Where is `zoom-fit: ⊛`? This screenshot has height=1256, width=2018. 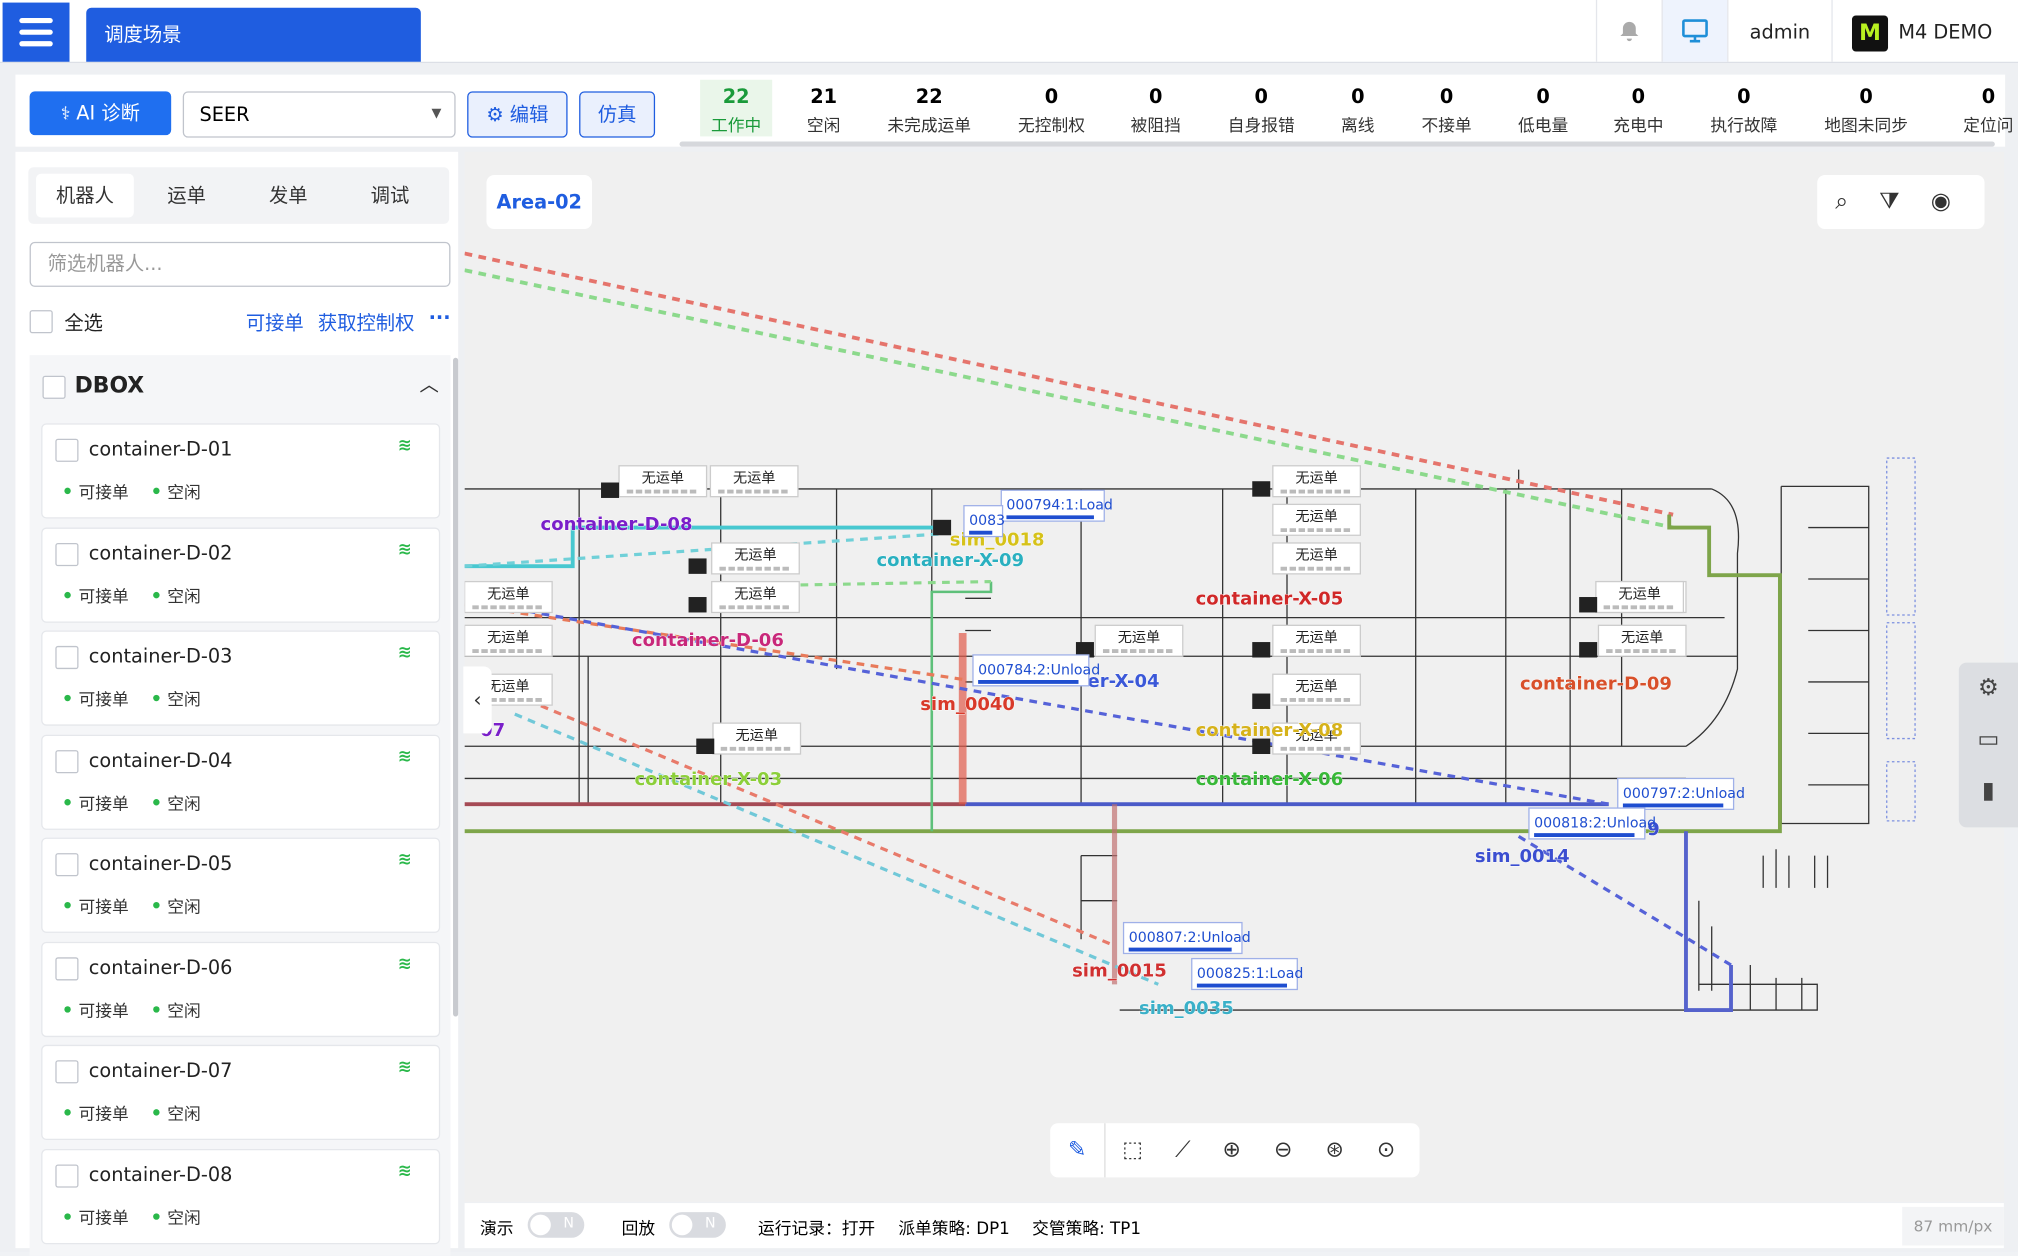
zoom-fit: ⊛ is located at coordinates (1334, 1150).